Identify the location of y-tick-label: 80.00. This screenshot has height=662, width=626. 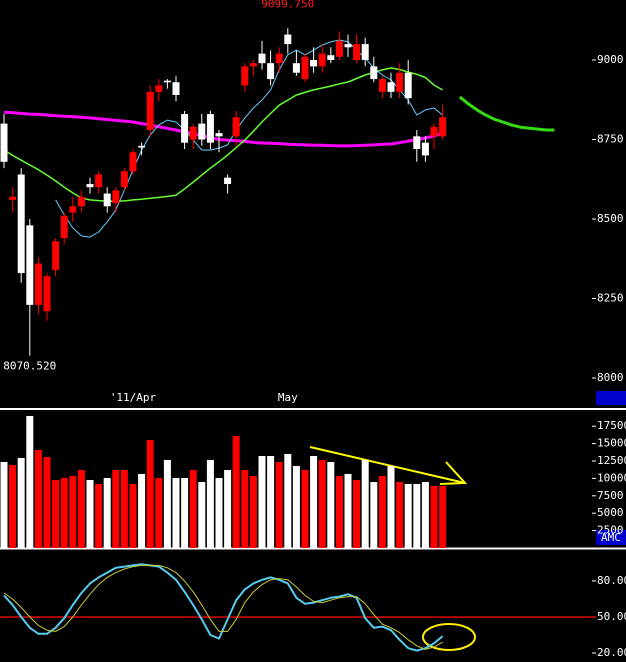
(611, 580).